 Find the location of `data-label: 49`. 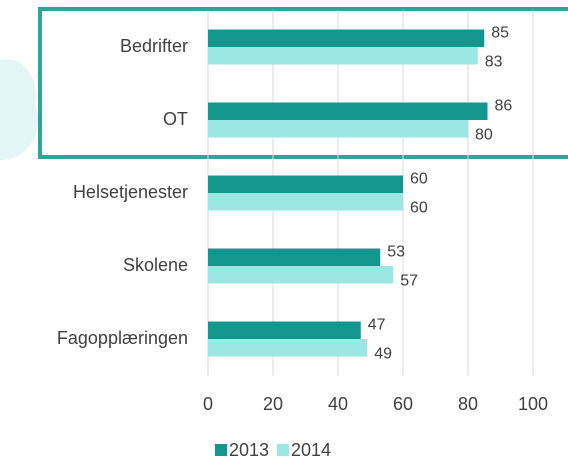

data-label: 49 is located at coordinates (383, 354).